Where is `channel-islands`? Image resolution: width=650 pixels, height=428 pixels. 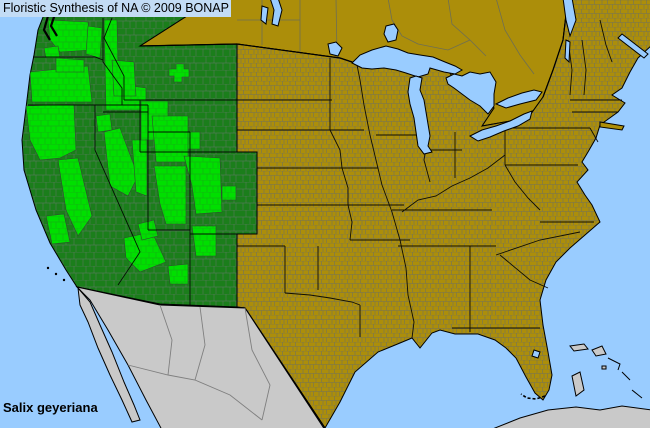 channel-islands is located at coordinates (56, 274).